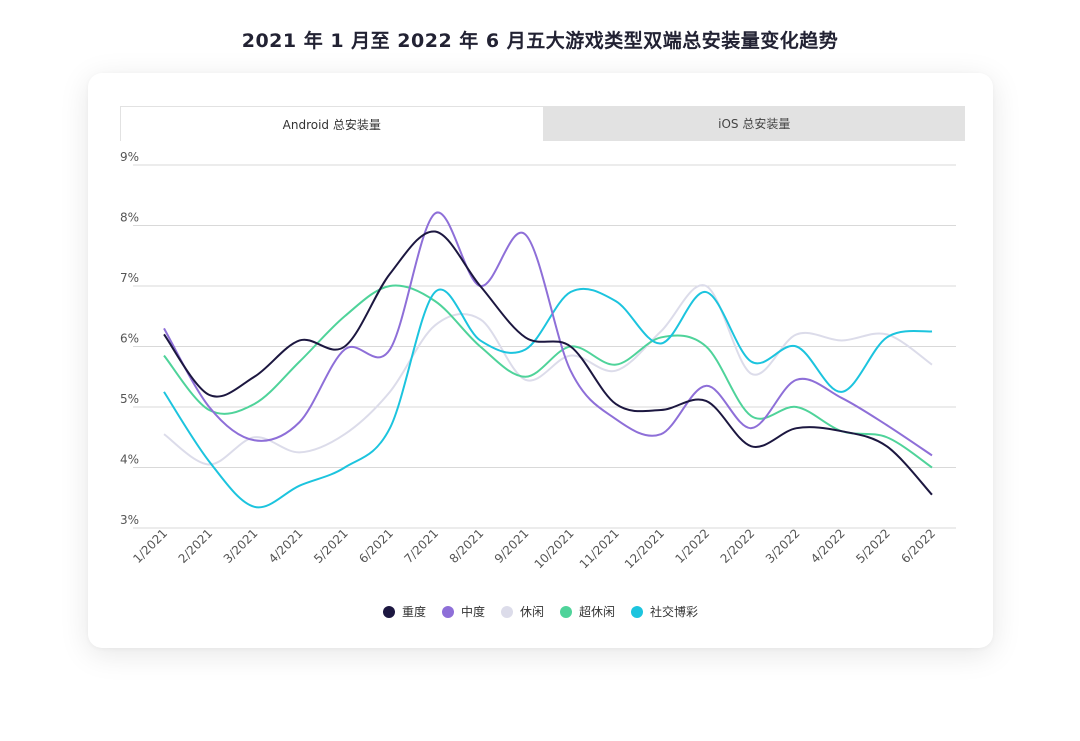  What do you see at coordinates (196, 546) in the screenshot?
I see `x-tick-label: 2/2021` at bounding box center [196, 546].